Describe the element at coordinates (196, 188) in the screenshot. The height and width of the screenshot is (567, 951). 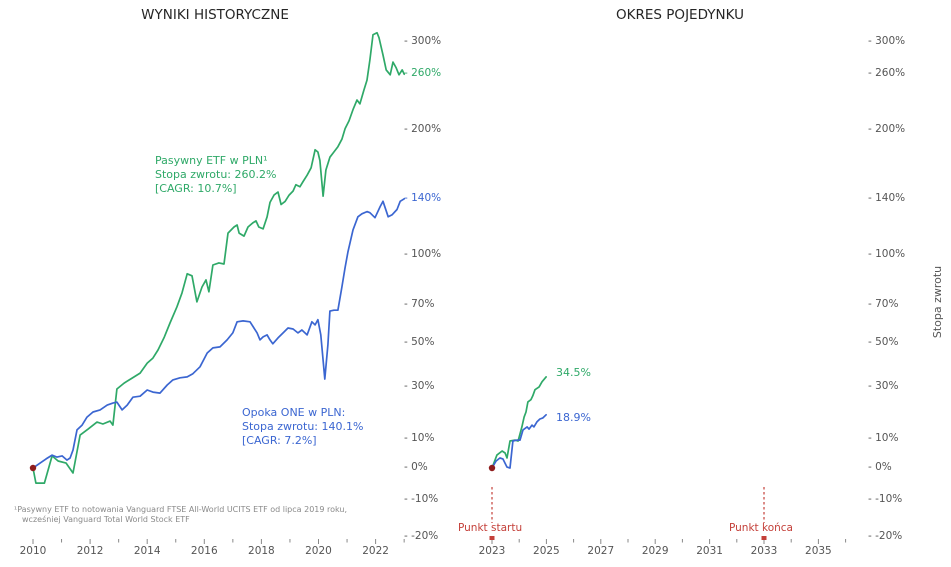
I see `green-annotation-line3: [CAGR: 10.7%]` at that location.